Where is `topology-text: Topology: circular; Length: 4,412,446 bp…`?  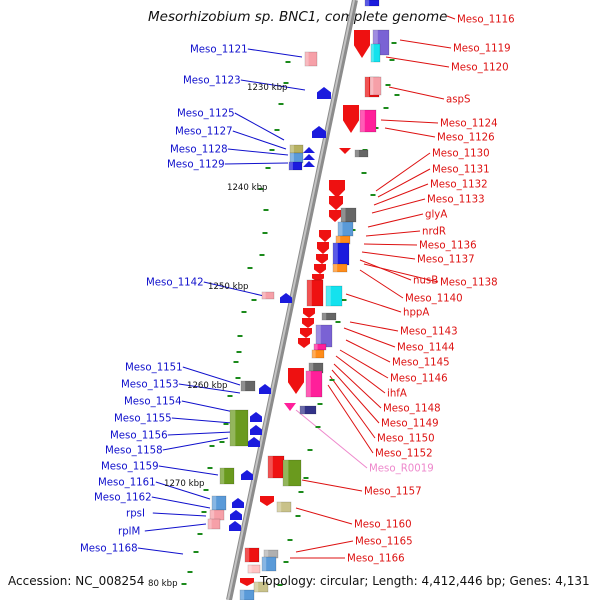
topology-text: Topology: circular; Length: 4,412,446 bp… is located at coordinates (425, 581).